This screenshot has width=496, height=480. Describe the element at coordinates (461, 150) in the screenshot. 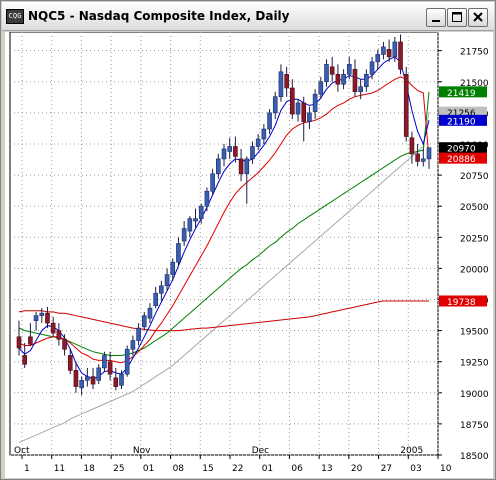

I see `price-tag-label: 20970` at that location.